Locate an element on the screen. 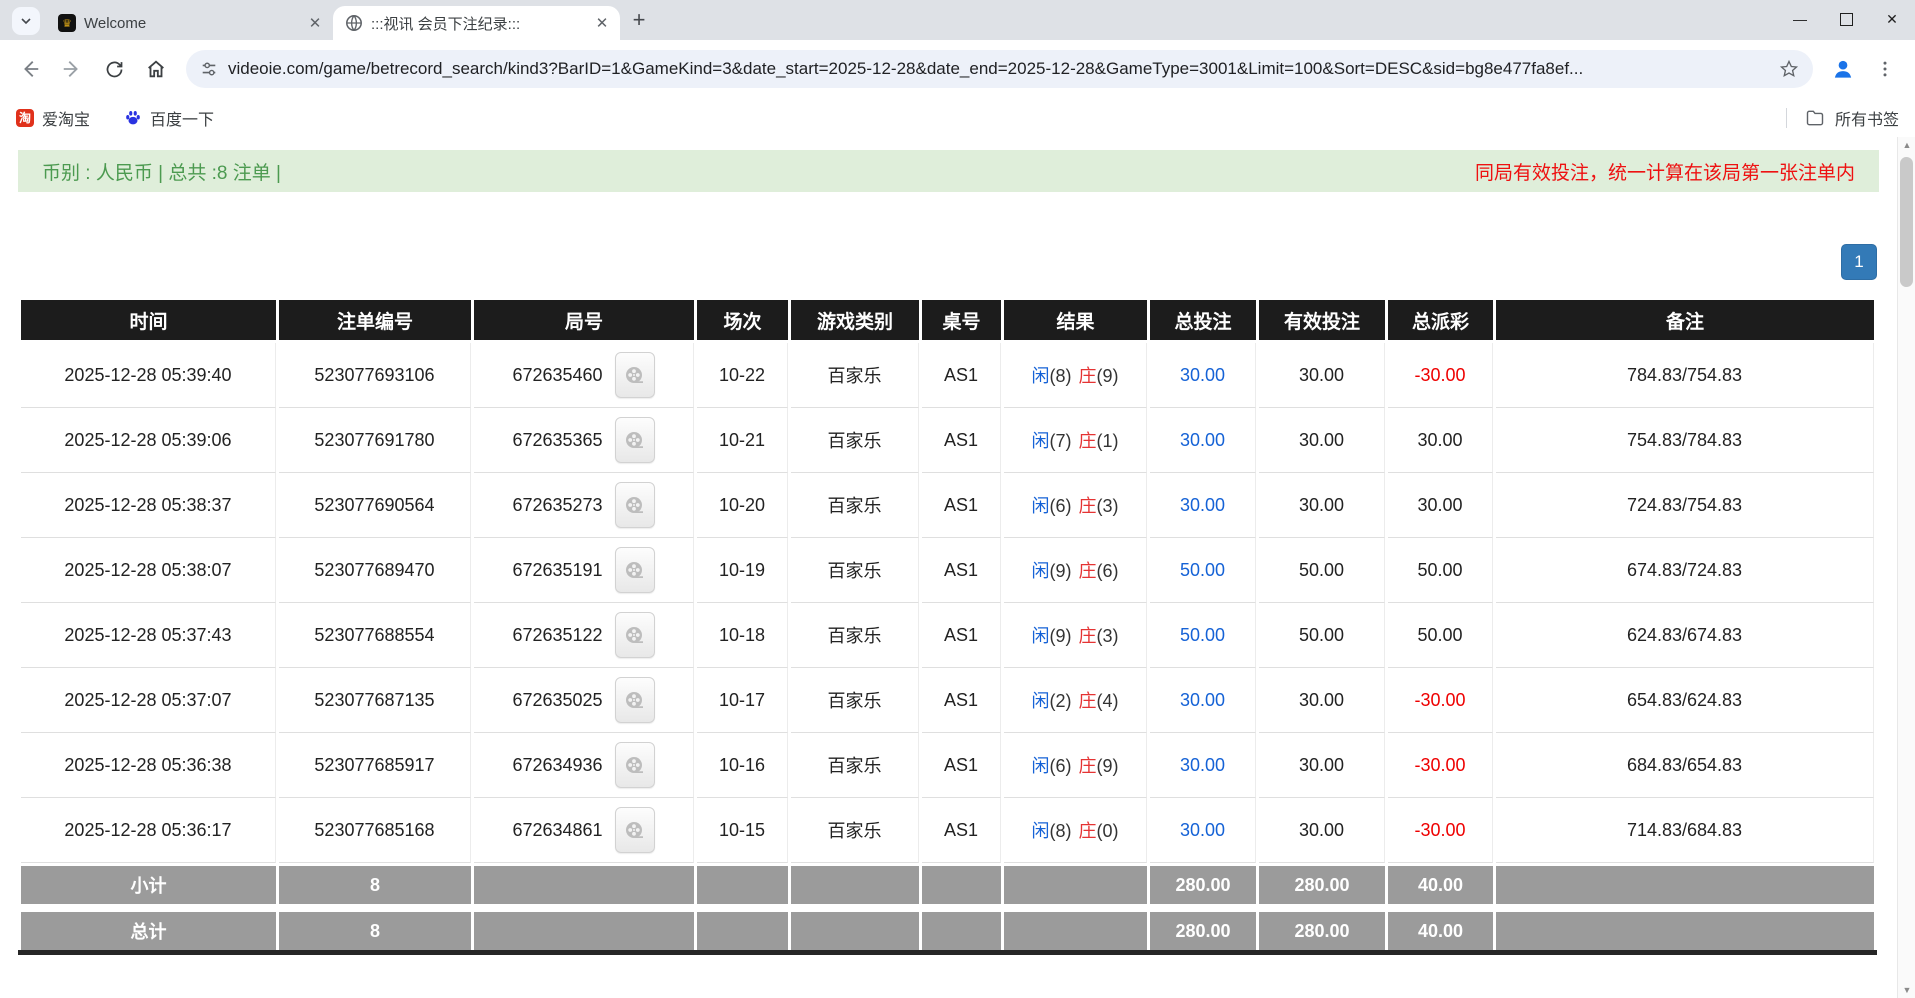  all-bookmarks: 所有书签 is located at coordinates (1842, 118).